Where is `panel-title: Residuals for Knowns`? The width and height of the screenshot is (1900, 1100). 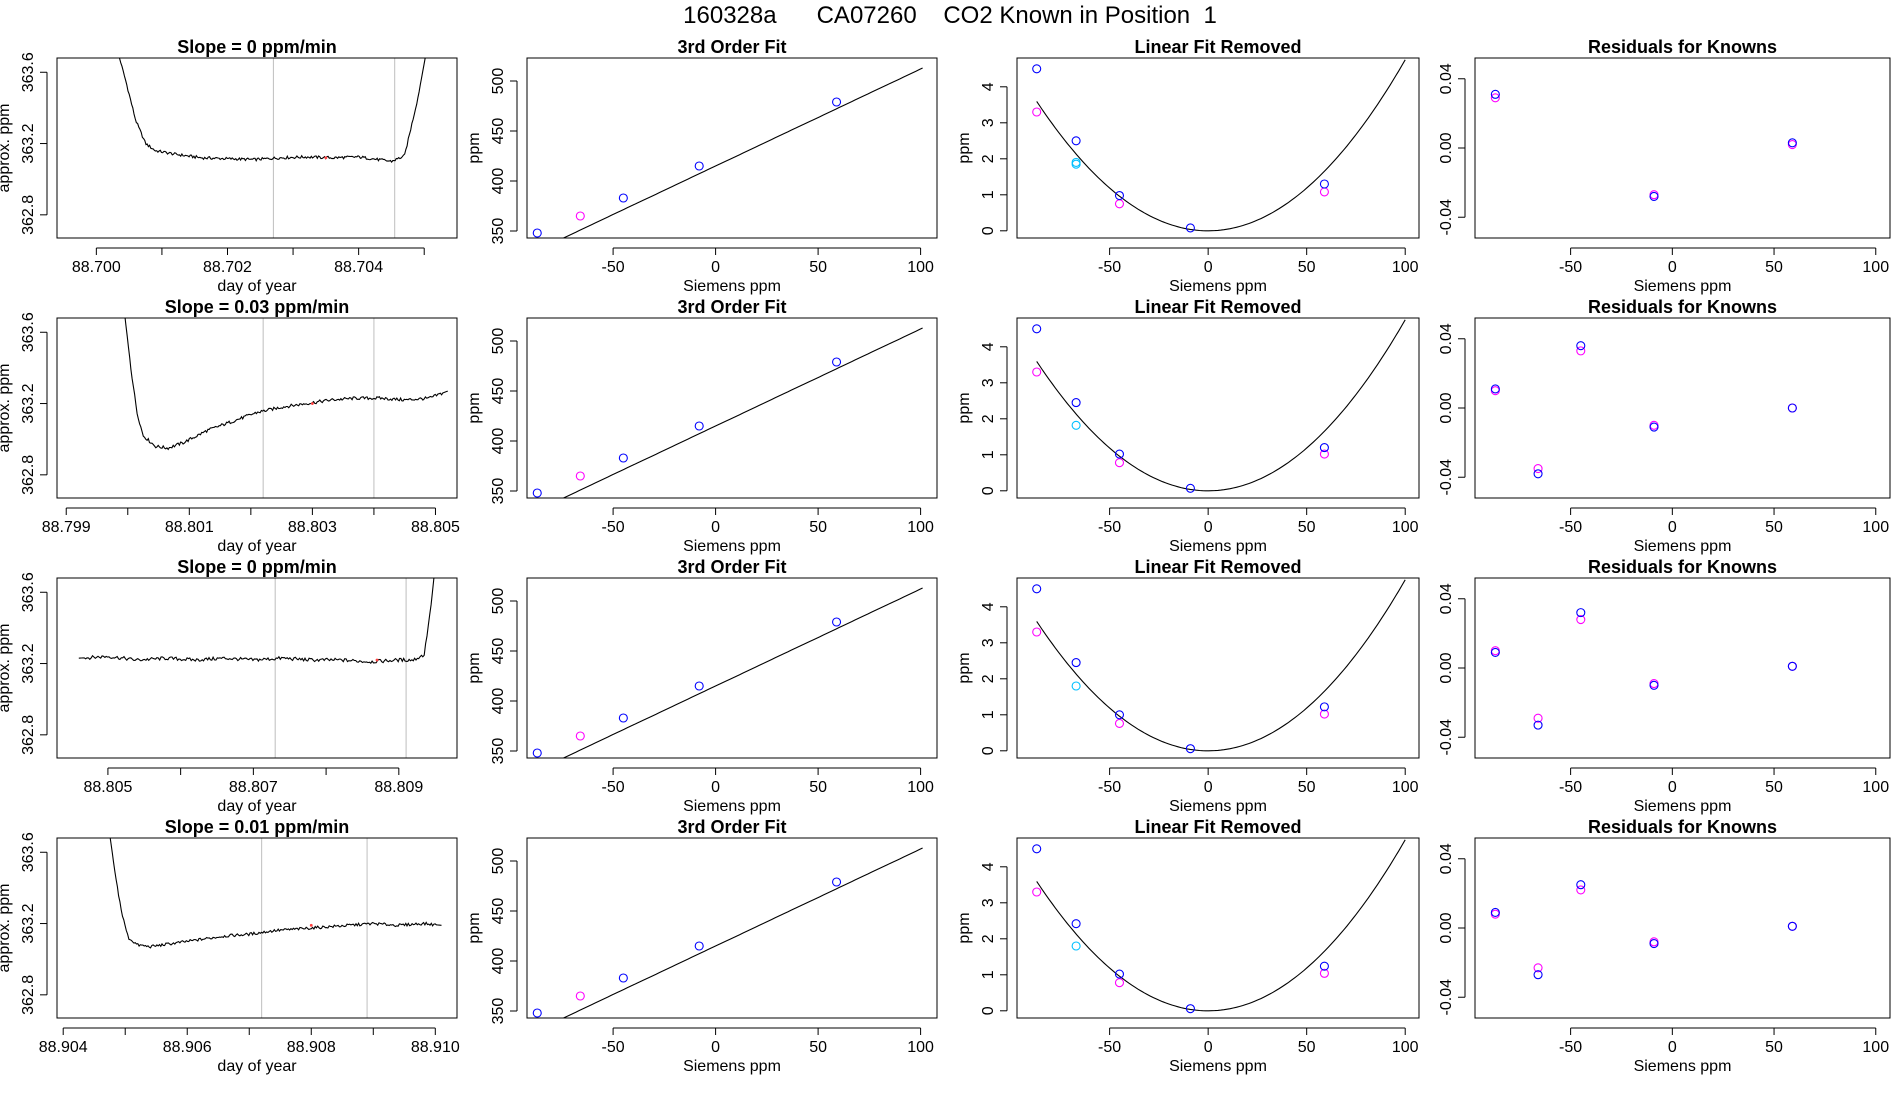 panel-title: Residuals for Knowns is located at coordinates (1682, 47).